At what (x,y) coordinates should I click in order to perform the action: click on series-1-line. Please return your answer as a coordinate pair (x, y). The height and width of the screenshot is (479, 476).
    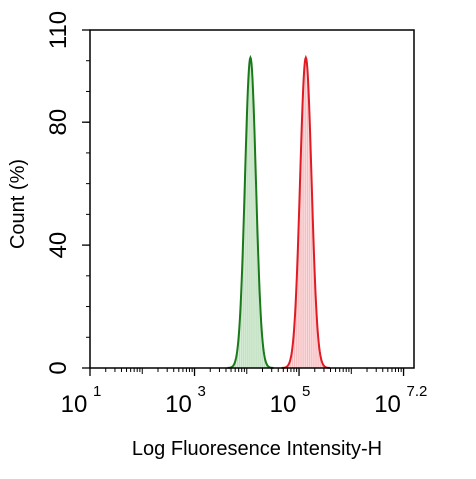
    Looking at the image, I should click on (306, 211).